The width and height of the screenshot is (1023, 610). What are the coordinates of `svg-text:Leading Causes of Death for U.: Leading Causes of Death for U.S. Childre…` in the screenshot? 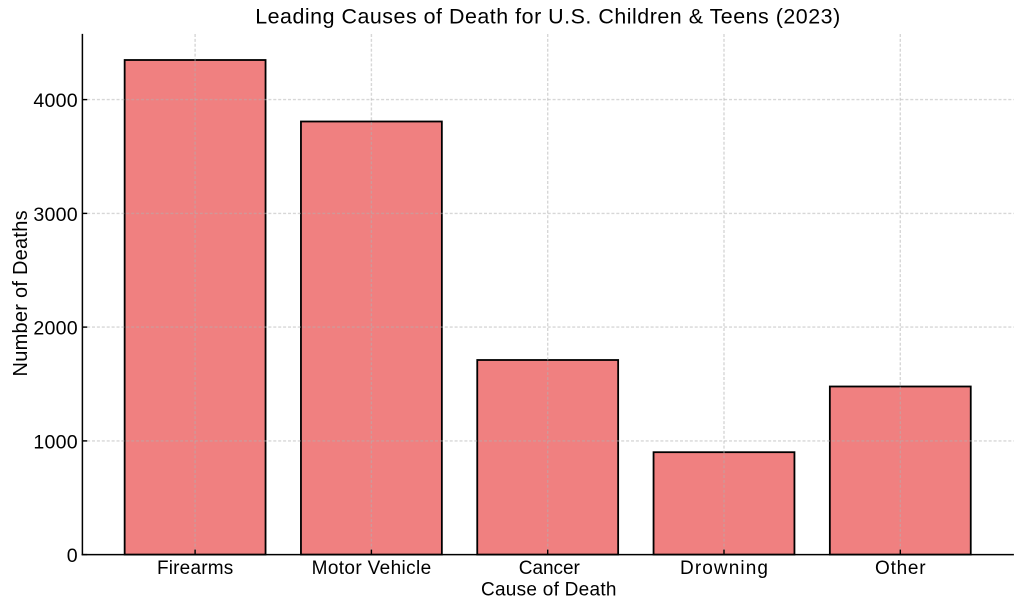 It's located at (547, 17).